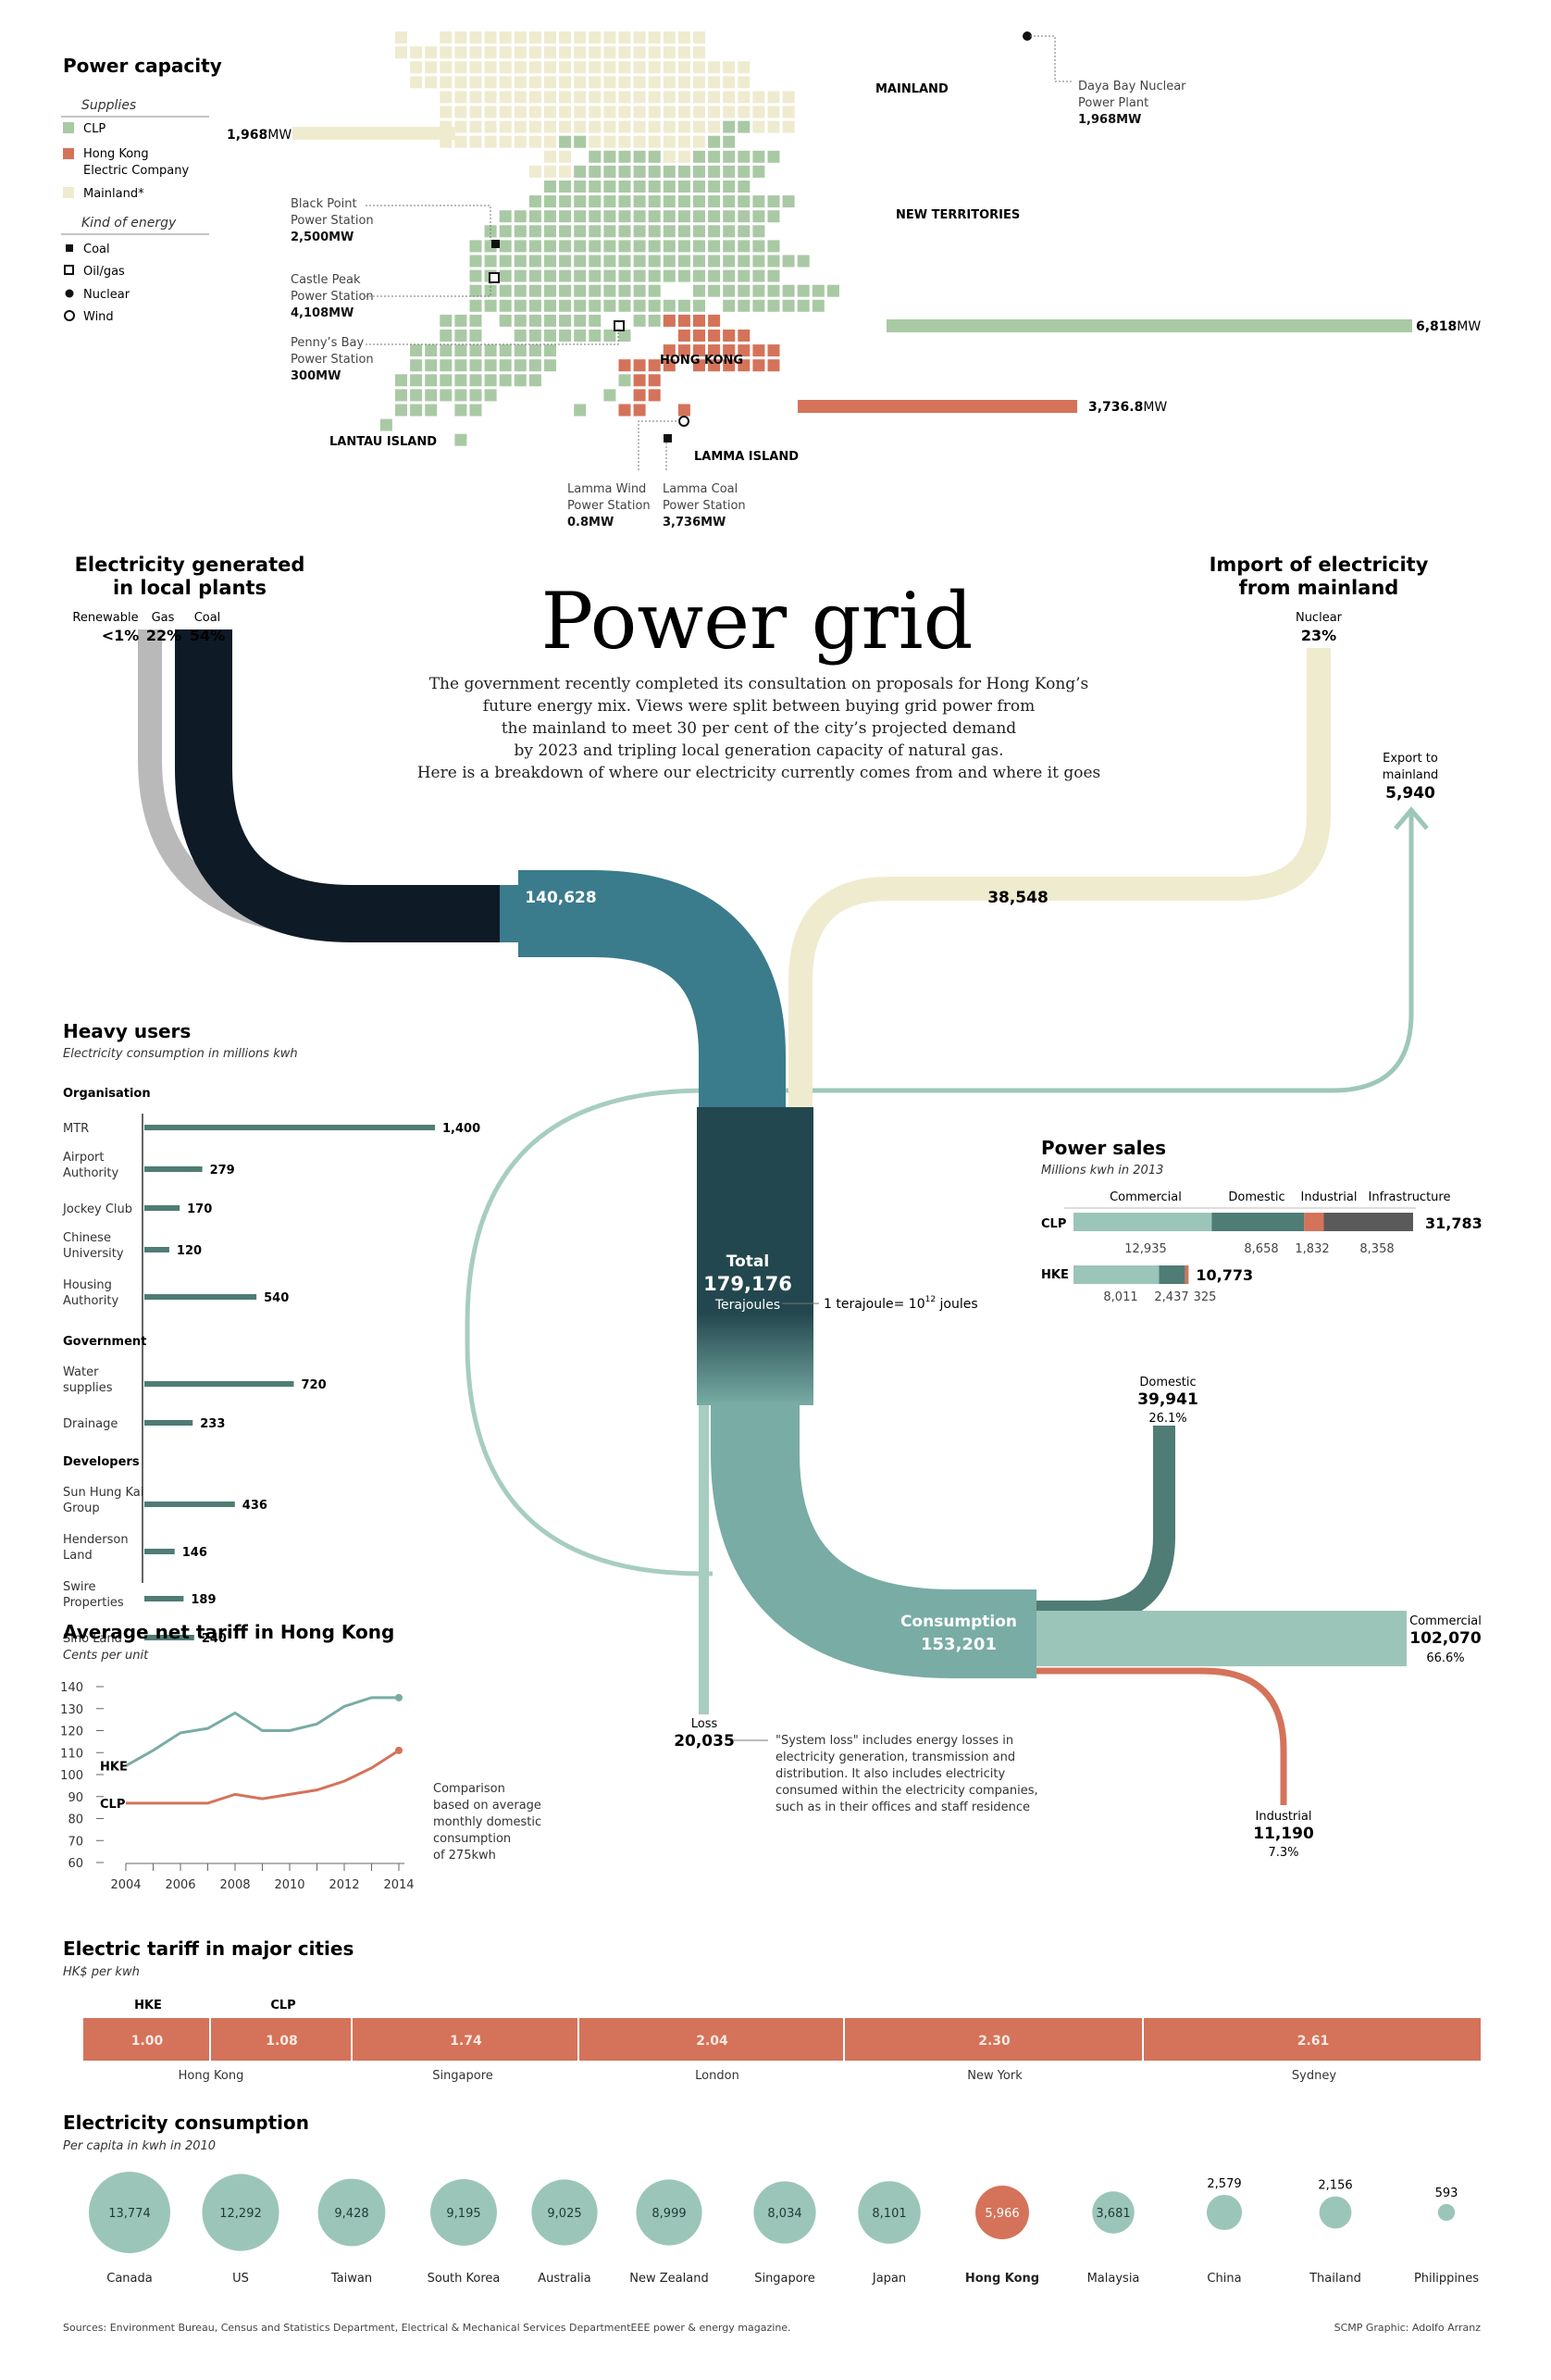 This screenshot has width=1551, height=2380. Describe the element at coordinates (324, 204) in the screenshot. I see `plant-black-point-name-1: Black Point` at that location.